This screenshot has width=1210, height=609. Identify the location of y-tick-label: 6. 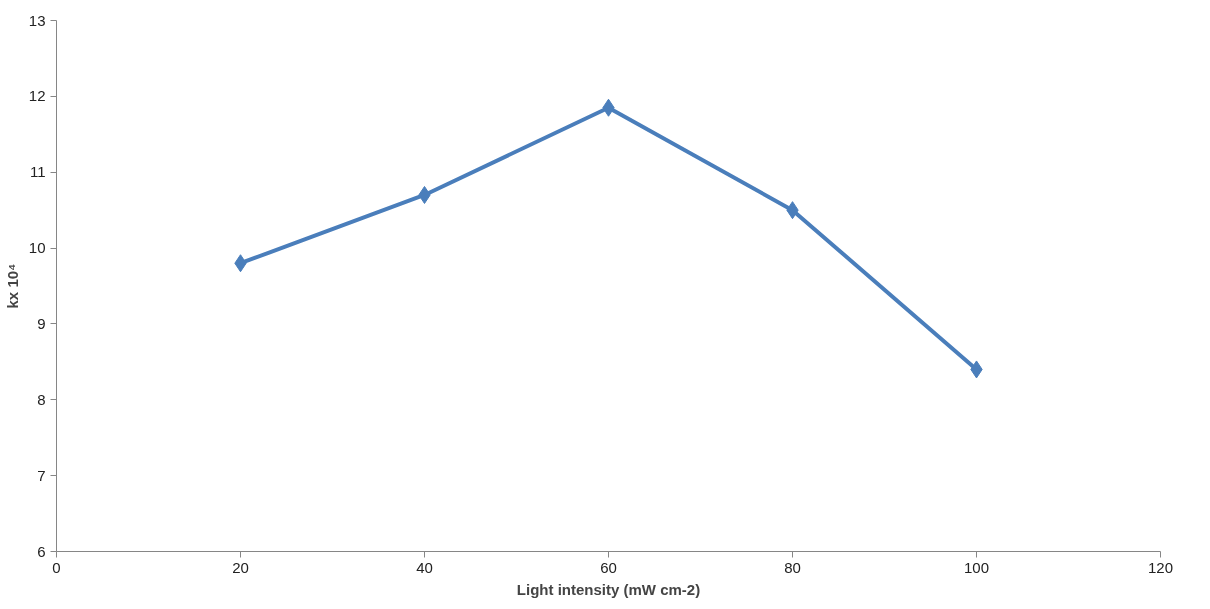
(41, 551).